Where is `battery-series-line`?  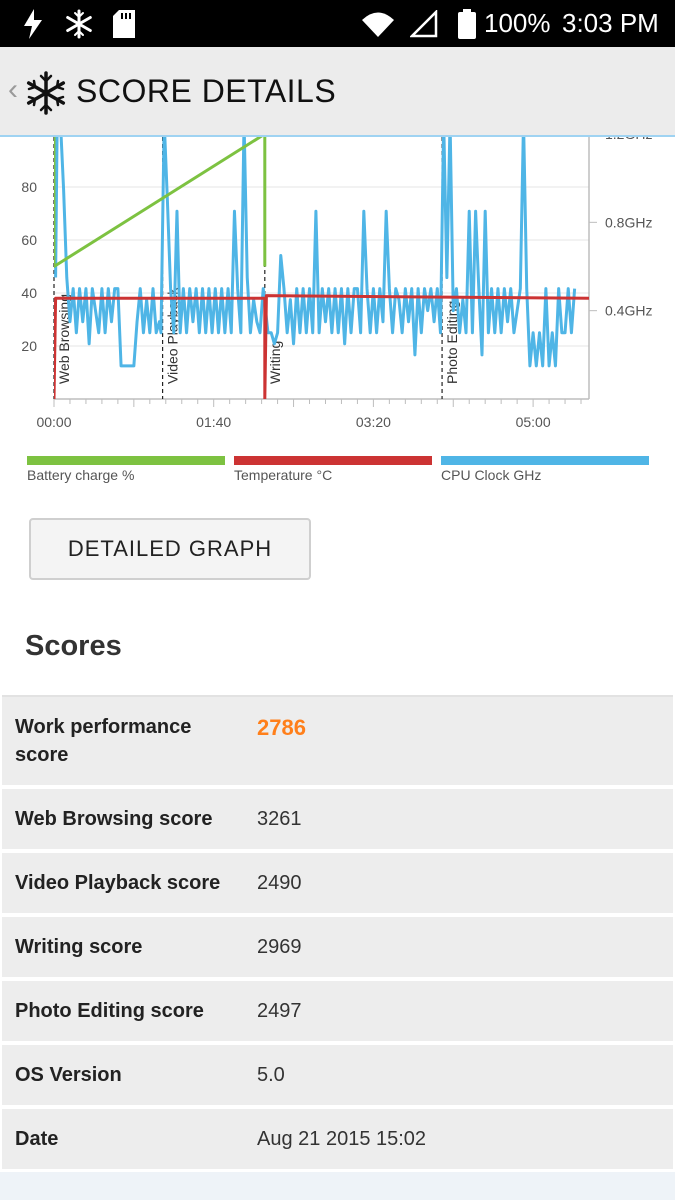 battery-series-line is located at coordinates (160, 202).